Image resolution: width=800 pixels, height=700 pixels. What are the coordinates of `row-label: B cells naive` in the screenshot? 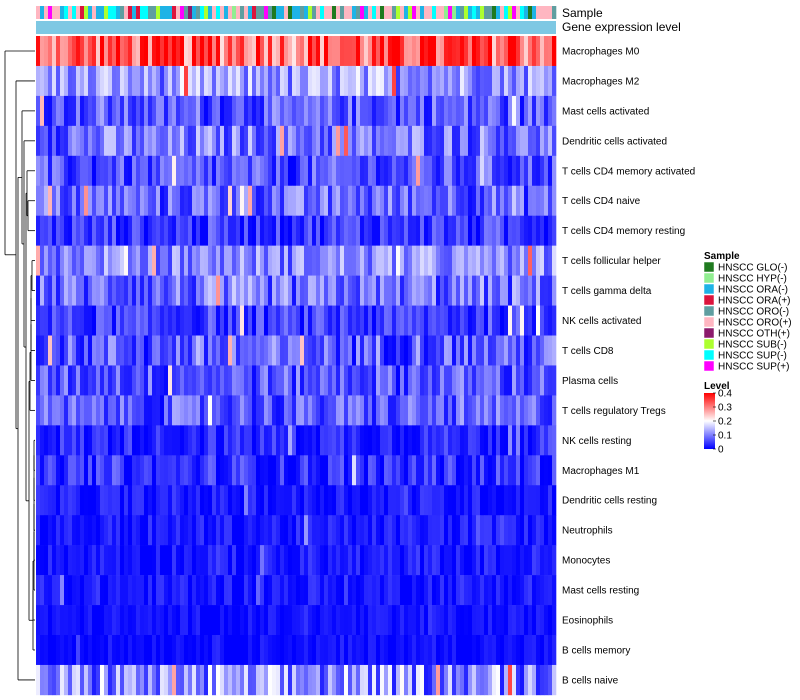 It's located at (590, 680).